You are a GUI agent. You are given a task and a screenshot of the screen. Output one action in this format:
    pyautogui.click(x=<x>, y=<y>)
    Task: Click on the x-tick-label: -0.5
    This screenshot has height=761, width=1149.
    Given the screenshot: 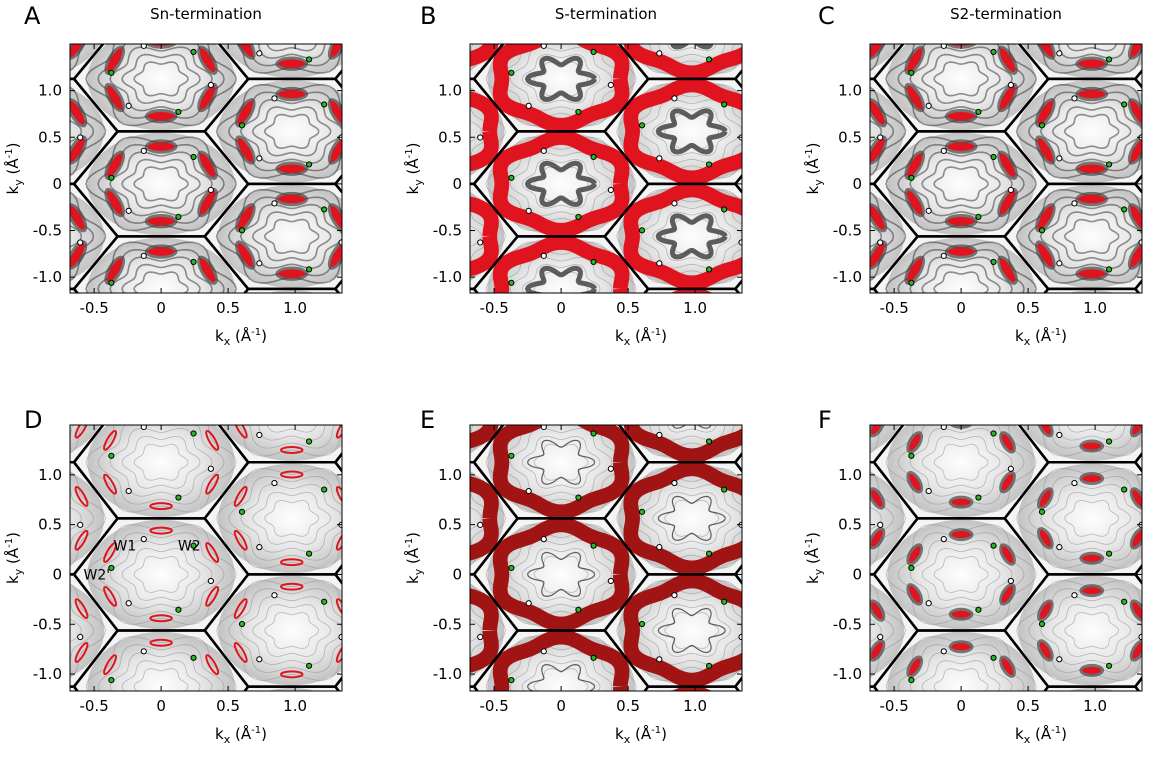 What is the action you would take?
    pyautogui.click(x=493, y=308)
    